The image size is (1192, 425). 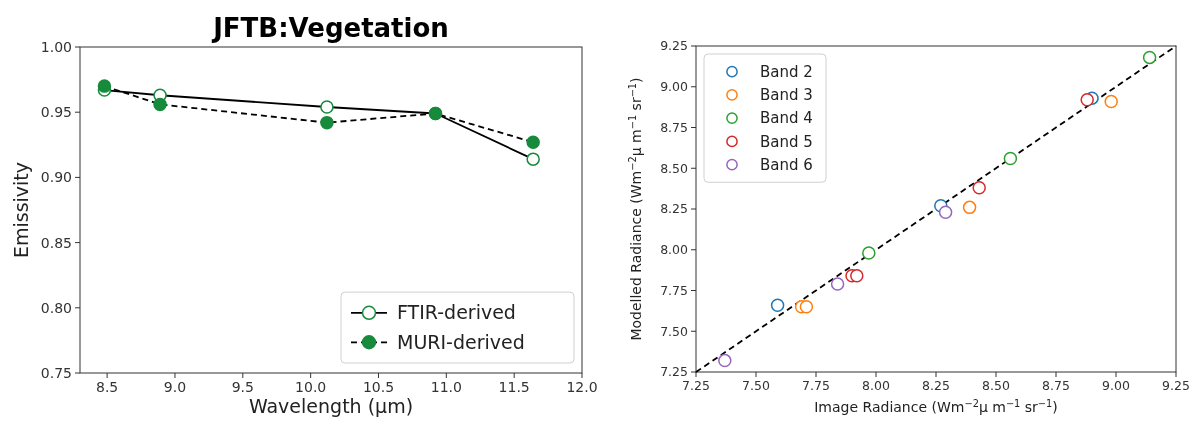 I want to click on y-tick-label: 0.75, so click(x=56, y=372).